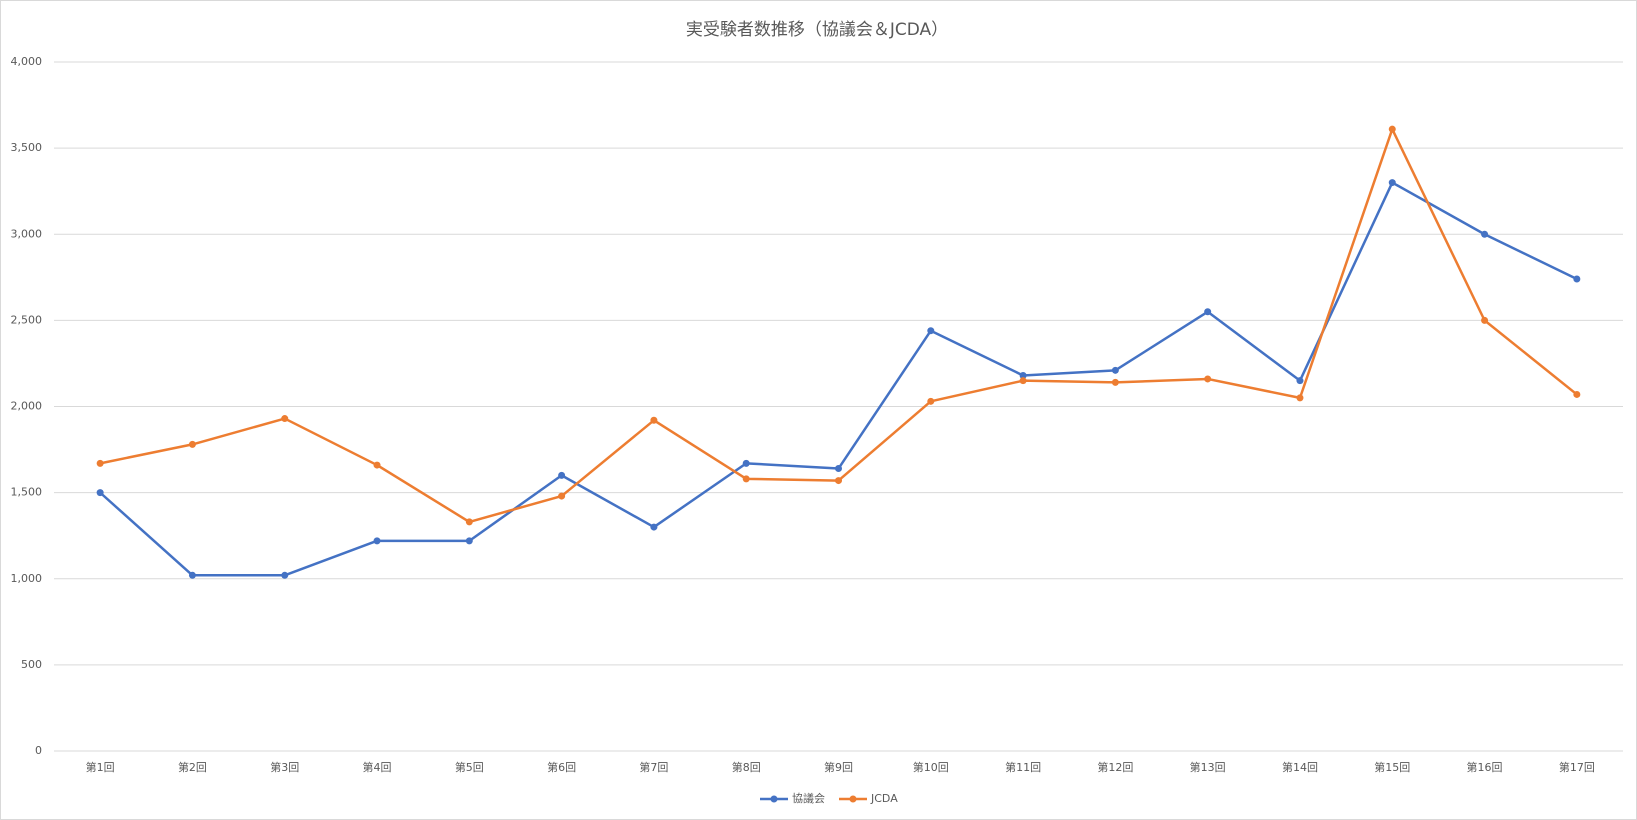  What do you see at coordinates (1577, 767) in the screenshot?
I see `x-tick-label: 第17回` at bounding box center [1577, 767].